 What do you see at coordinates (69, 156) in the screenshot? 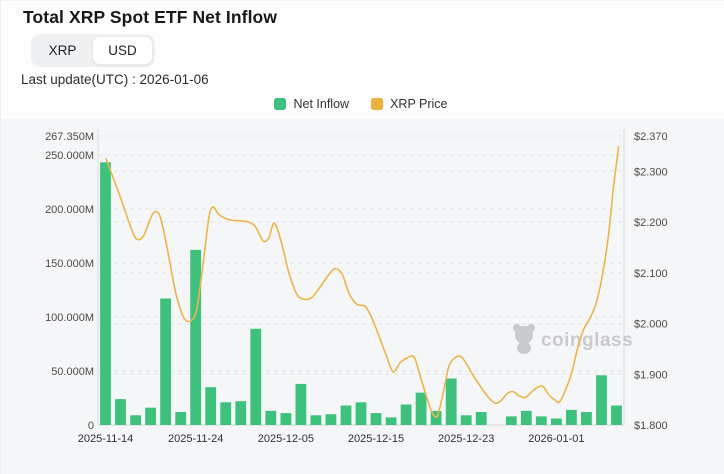
I see `left-axis-tick-label: 250.000M` at bounding box center [69, 156].